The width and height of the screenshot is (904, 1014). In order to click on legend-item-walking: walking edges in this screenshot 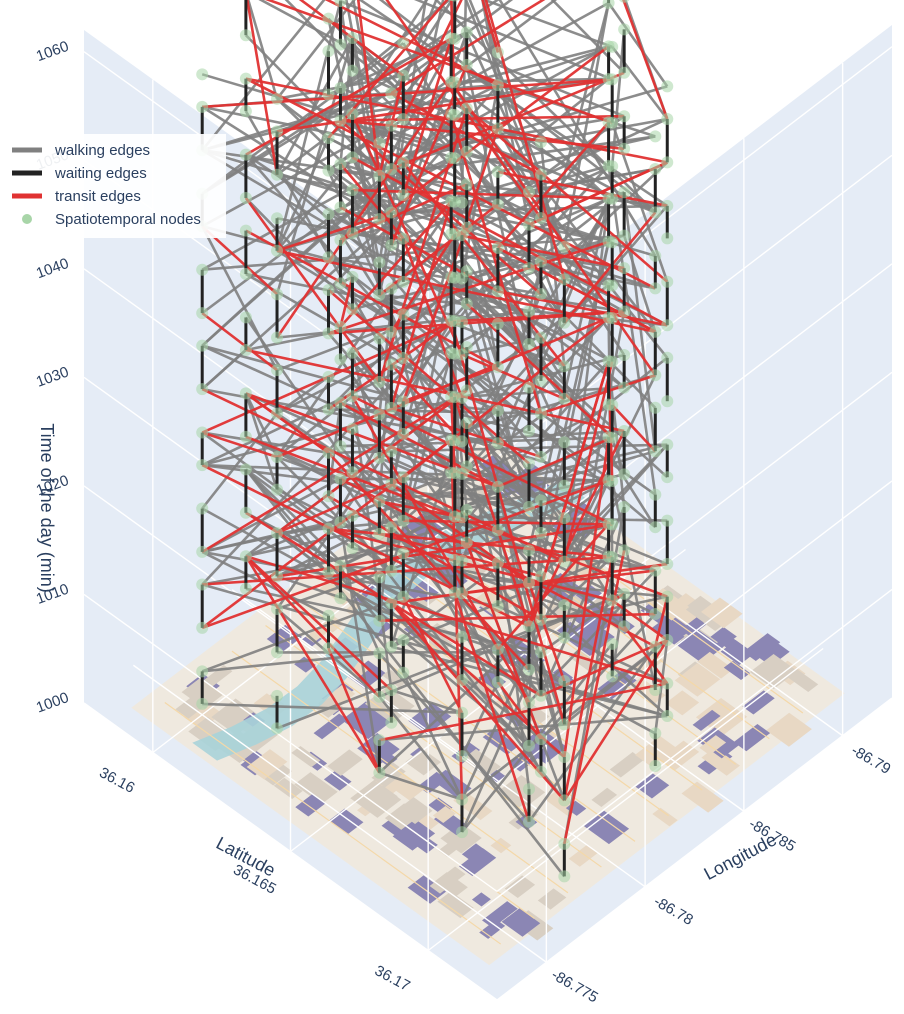, I will do `click(81, 150)`.